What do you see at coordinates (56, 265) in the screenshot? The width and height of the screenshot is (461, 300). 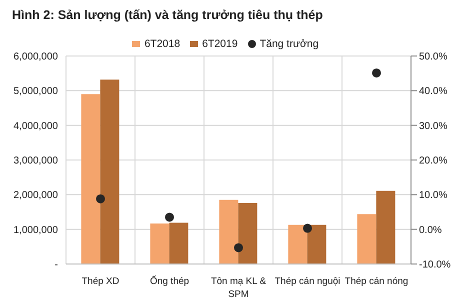 I see `y-tick-label: -` at bounding box center [56, 265].